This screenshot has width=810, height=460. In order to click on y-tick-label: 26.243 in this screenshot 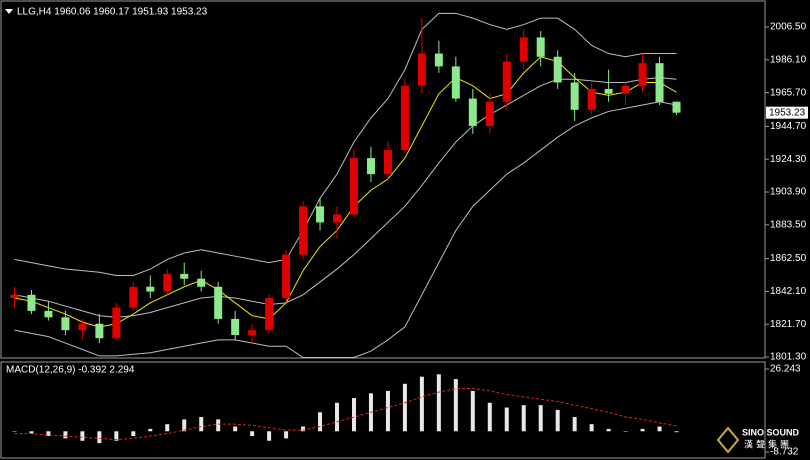, I will do `click(785, 369)`.